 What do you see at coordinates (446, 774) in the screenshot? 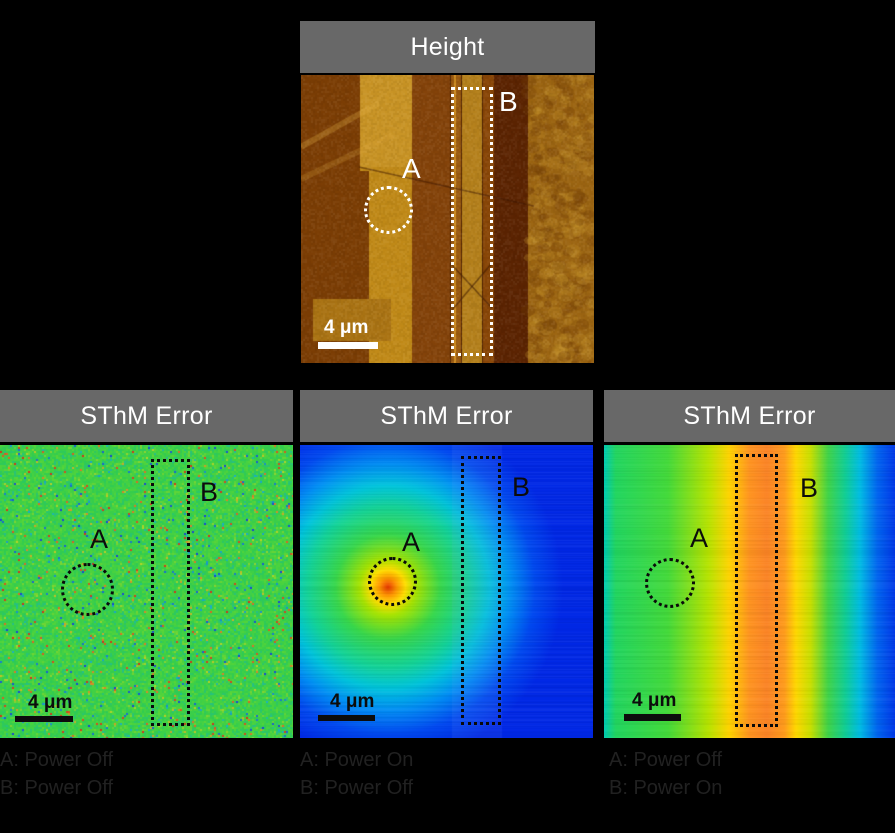
I see `panel-caption: A: Power On B: Power Off` at bounding box center [446, 774].